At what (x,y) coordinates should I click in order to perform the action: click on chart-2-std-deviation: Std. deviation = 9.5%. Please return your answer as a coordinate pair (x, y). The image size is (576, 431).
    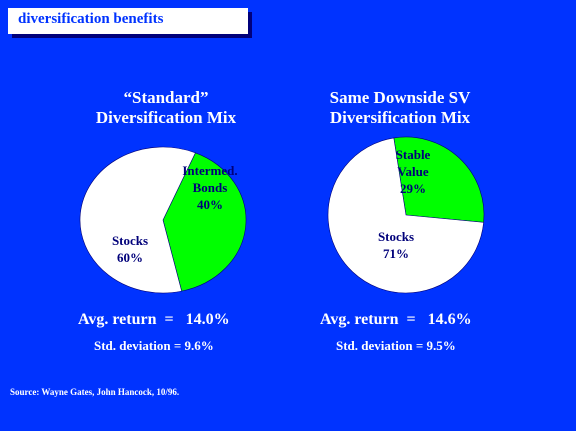
    Looking at the image, I should click on (396, 345).